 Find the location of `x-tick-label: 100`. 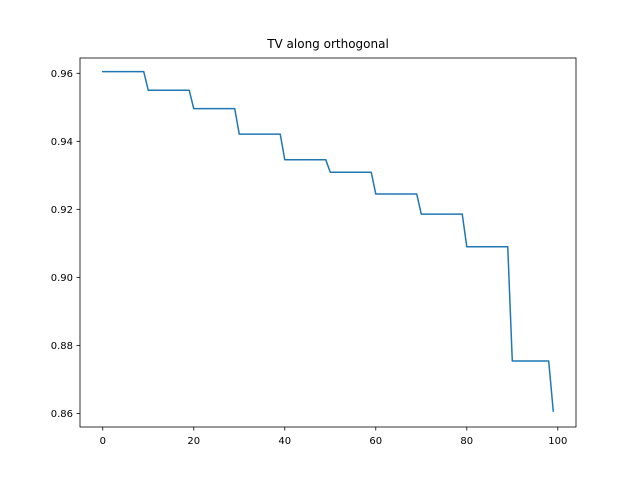

x-tick-label: 100 is located at coordinates (557, 441).